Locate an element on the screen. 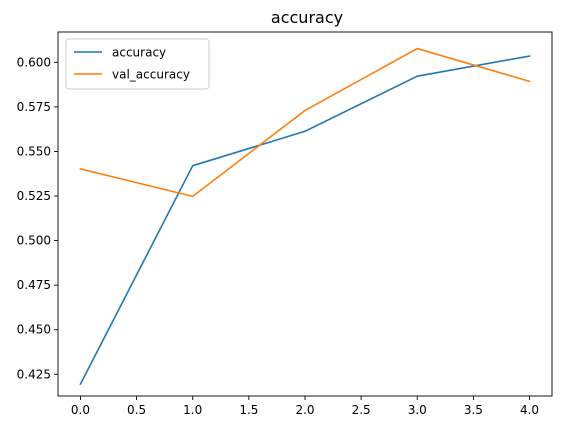 The height and width of the screenshot is (439, 565). x-tick-label: 2.0 is located at coordinates (304, 410).